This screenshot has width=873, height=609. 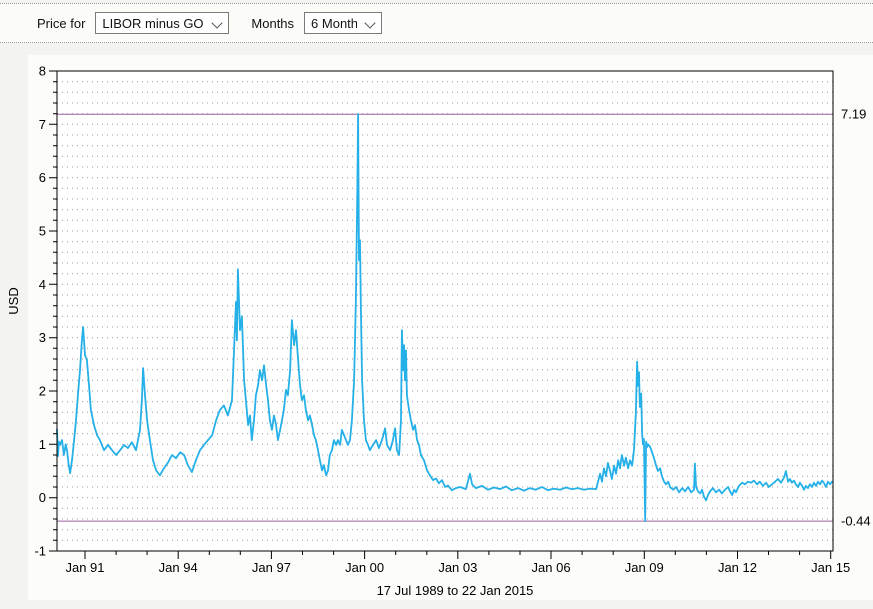 What do you see at coordinates (42, 497) in the screenshot?
I see `y-tick-label: 0` at bounding box center [42, 497].